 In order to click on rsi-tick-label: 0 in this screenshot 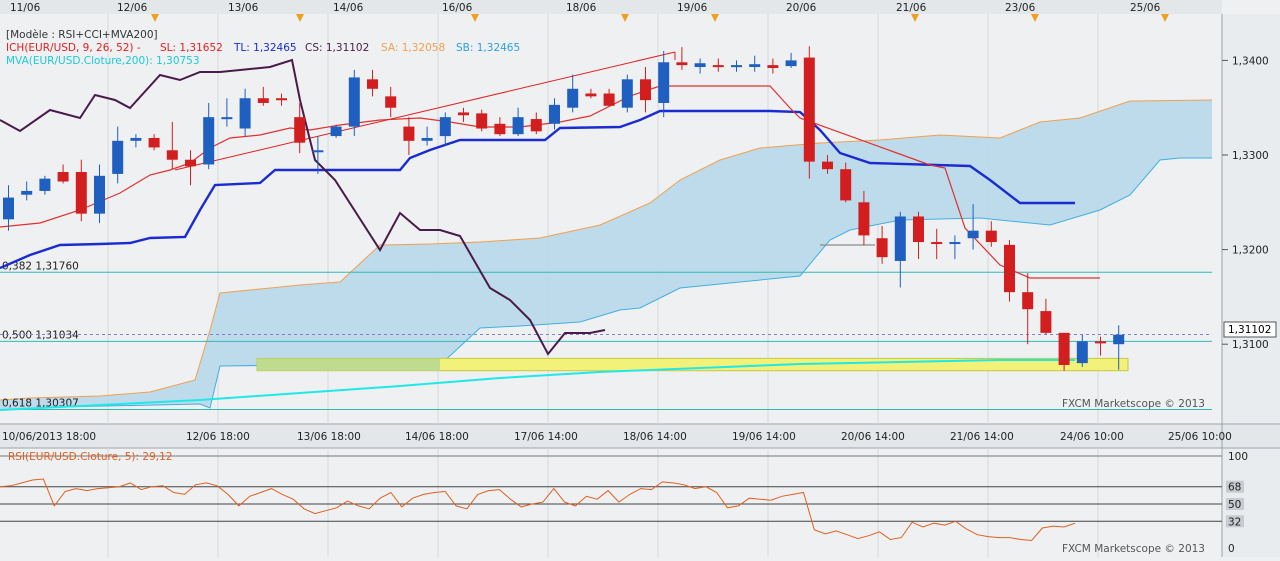, I will do `click(1231, 549)`.